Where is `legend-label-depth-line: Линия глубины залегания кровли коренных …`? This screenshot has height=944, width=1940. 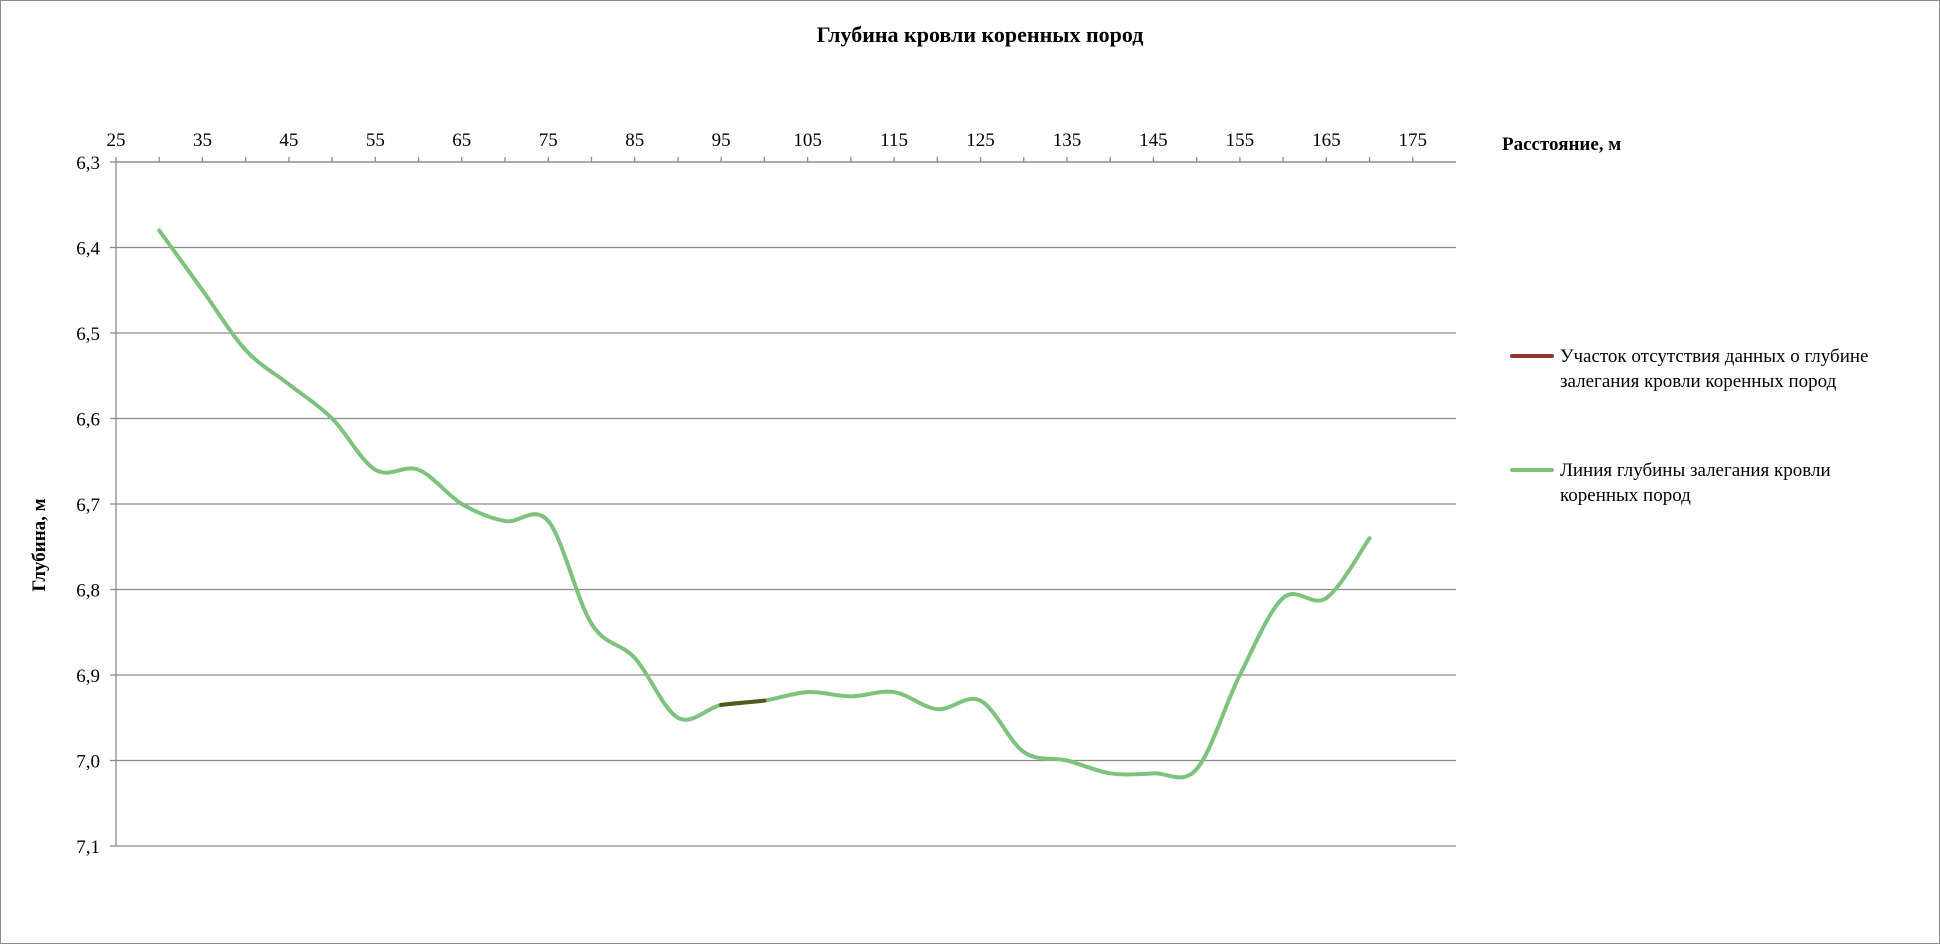 legend-label-depth-line: Линия глубины залегания кровли коренных … is located at coordinates (1695, 483).